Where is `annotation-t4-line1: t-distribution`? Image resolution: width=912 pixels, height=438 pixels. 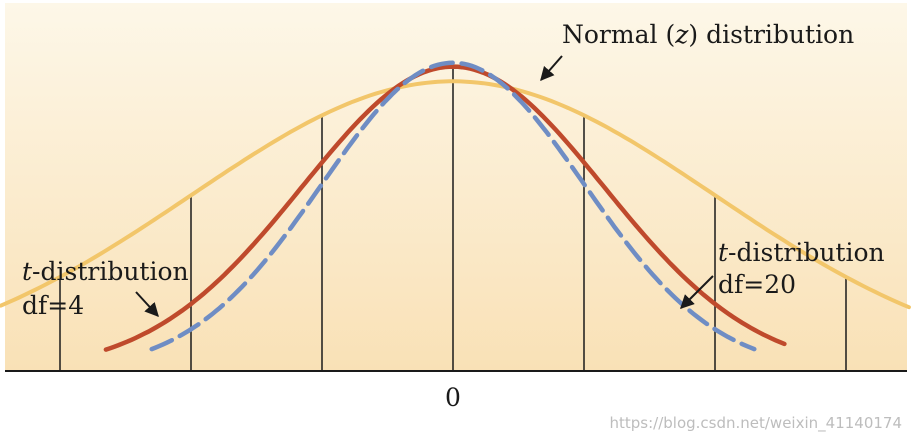 annotation-t4-line1: t-distribution is located at coordinates (105, 271).